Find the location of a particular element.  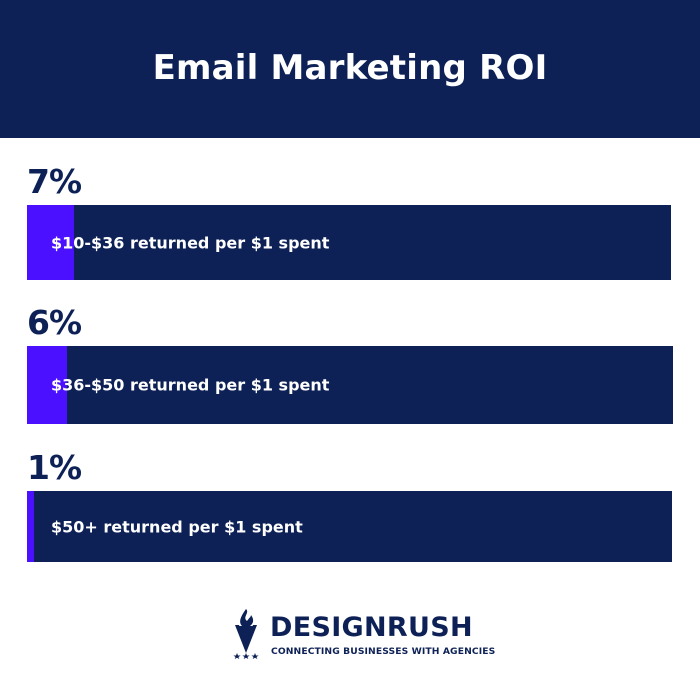

bar-value-label: 7% is located at coordinates (54, 181).